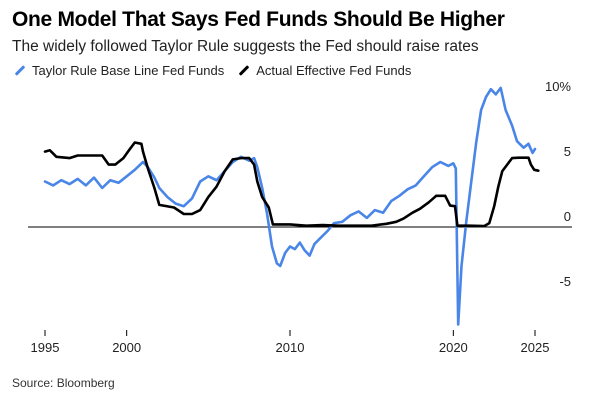  What do you see at coordinates (63, 383) in the screenshot?
I see `source-note: Source: Bloomberg` at bounding box center [63, 383].